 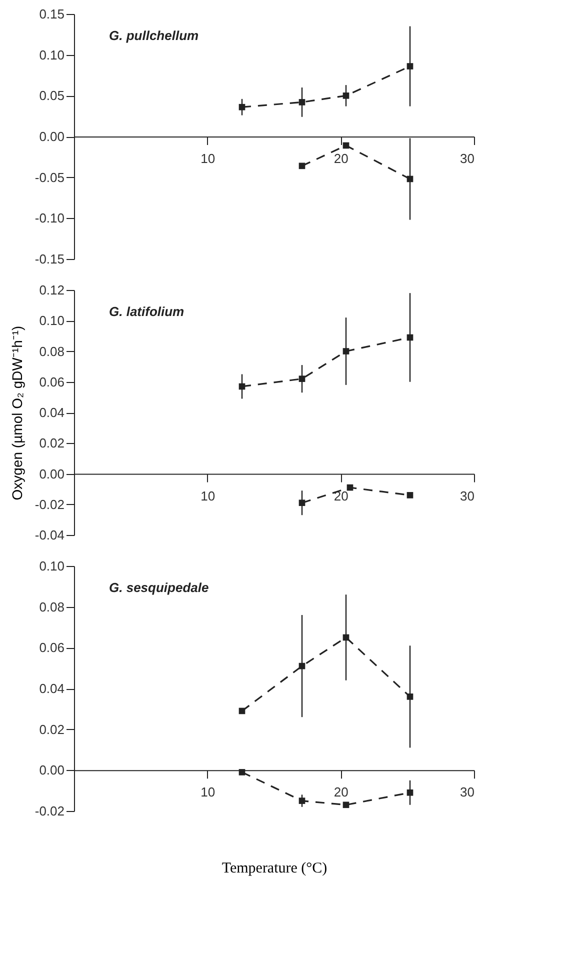 I want to click on y-tick-label: -0.15, so click(x=49, y=259).